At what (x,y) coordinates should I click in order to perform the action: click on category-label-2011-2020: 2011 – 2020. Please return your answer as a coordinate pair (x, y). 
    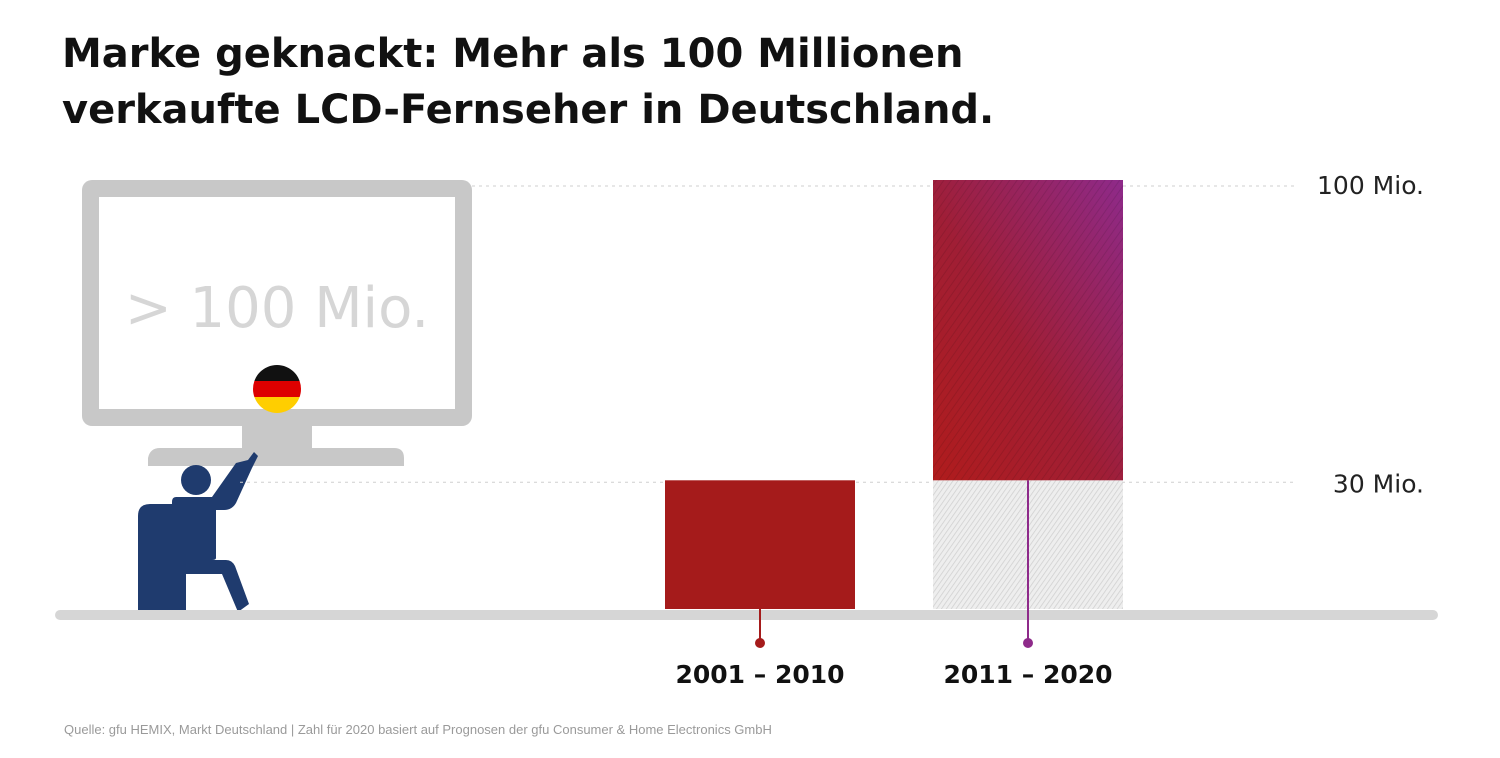
    Looking at the image, I should click on (1027, 674).